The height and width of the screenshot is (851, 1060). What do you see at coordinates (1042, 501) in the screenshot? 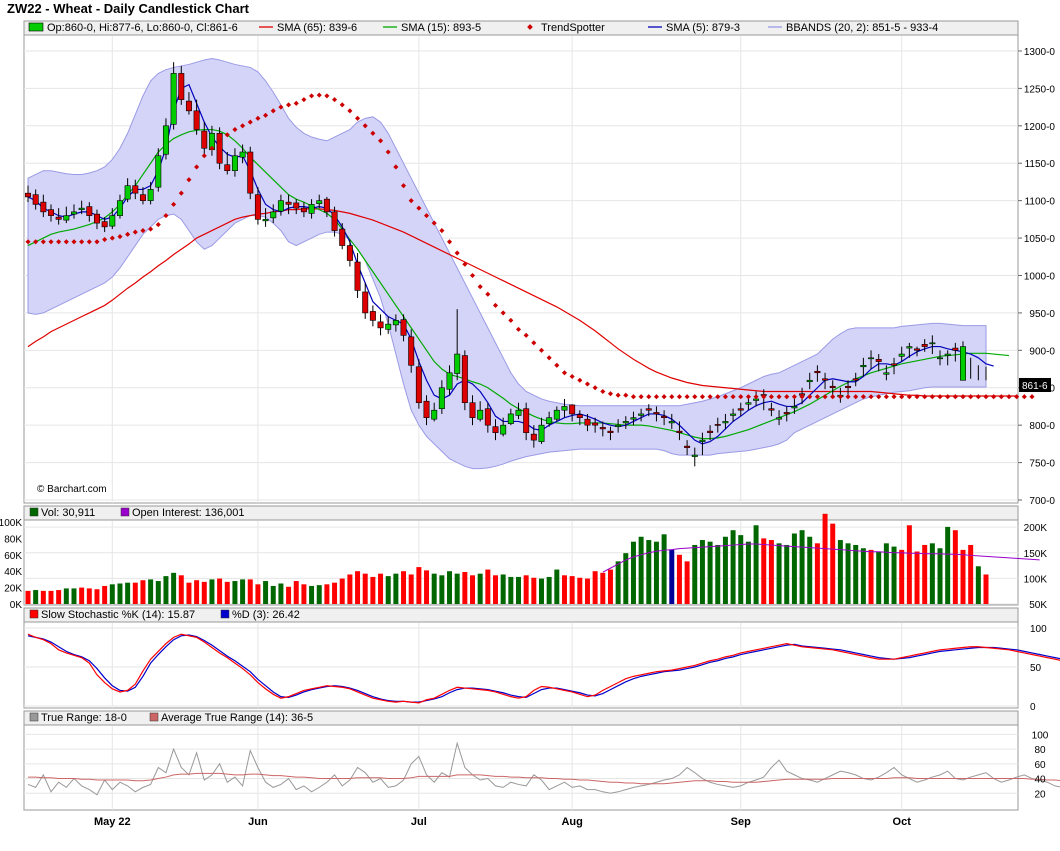
I see `price-tick-label: 700-0` at bounding box center [1042, 501].